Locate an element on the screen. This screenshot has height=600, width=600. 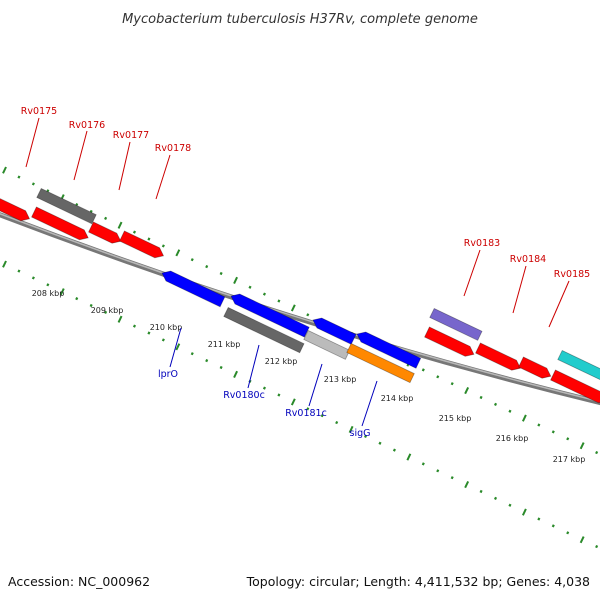
gene-label-reverse: sigG is located at coordinates (360, 433).